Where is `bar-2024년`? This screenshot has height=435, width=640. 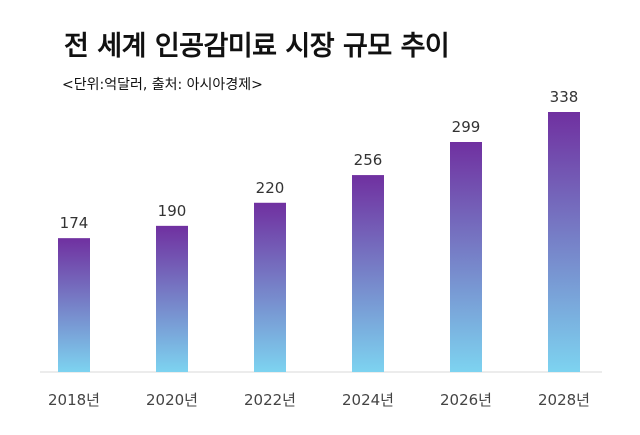
bar-2024년 is located at coordinates (368, 273).